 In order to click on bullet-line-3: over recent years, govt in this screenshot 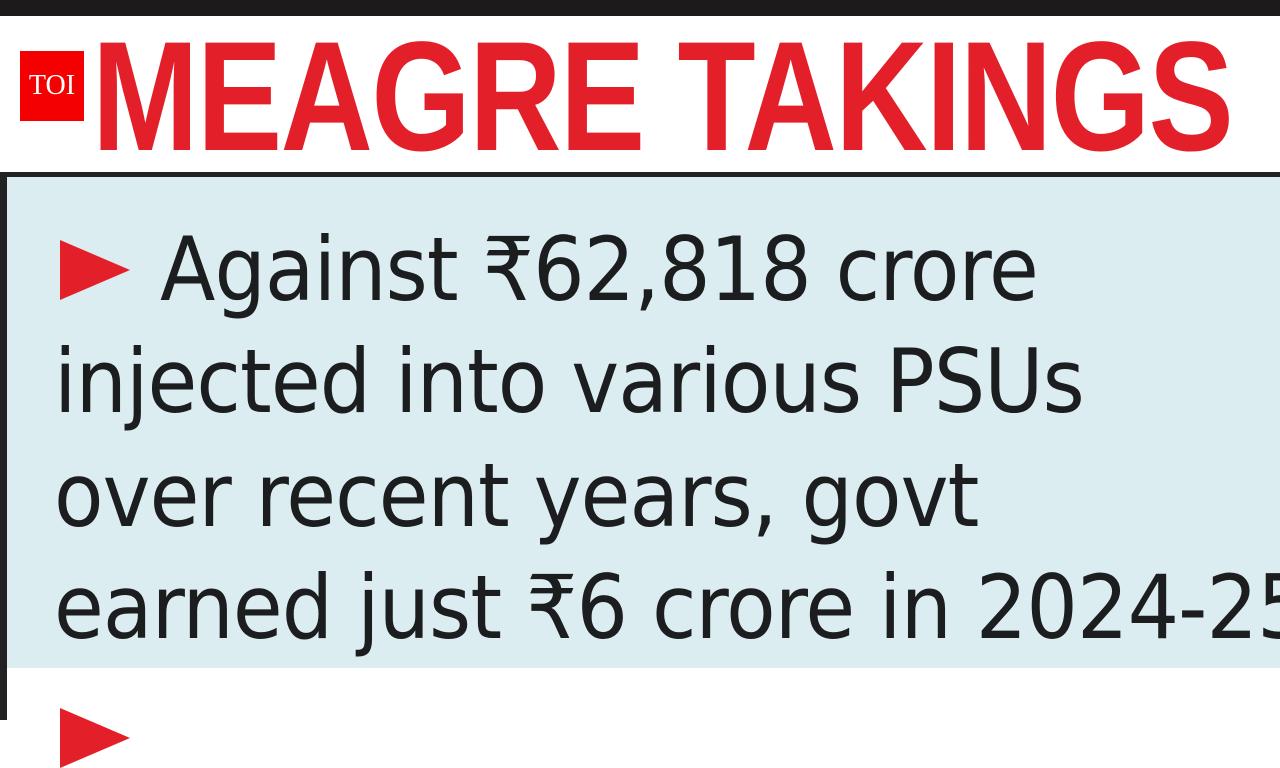, I will do `click(516, 495)`.